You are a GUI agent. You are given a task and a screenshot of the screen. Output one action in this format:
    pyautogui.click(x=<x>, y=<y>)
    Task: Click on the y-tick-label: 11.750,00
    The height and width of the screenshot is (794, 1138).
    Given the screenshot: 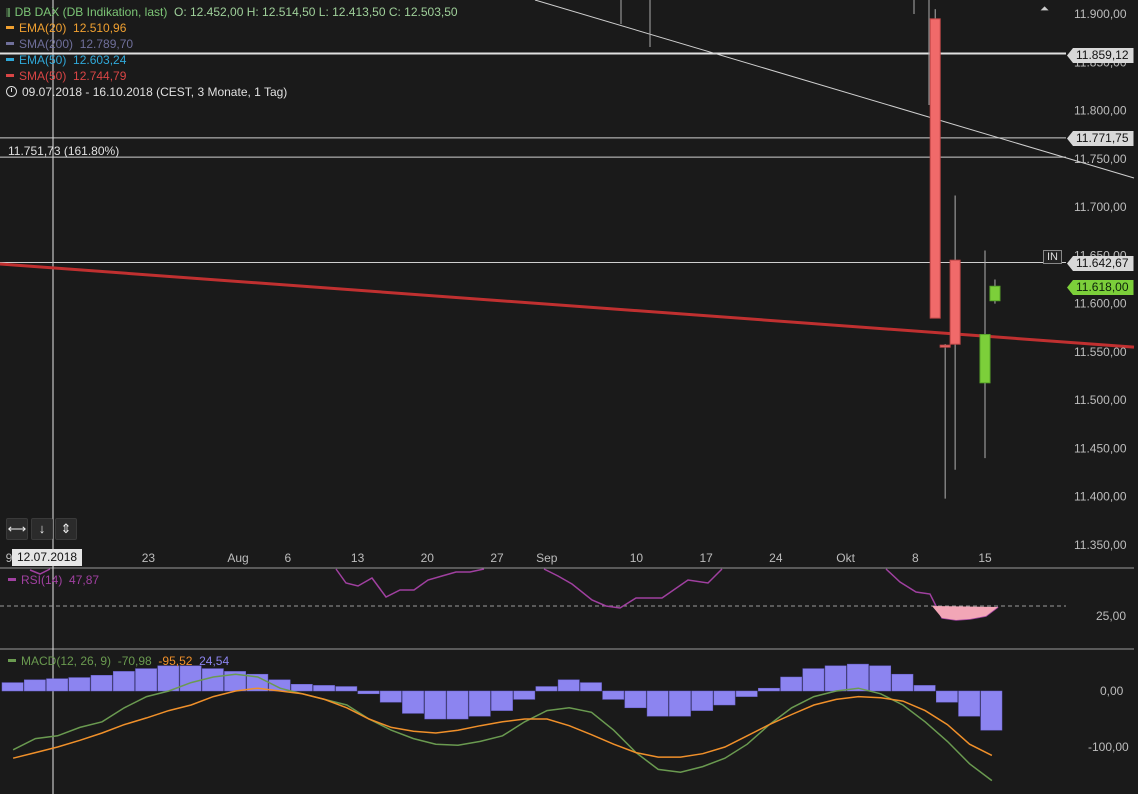 What is the action you would take?
    pyautogui.click(x=1100, y=159)
    